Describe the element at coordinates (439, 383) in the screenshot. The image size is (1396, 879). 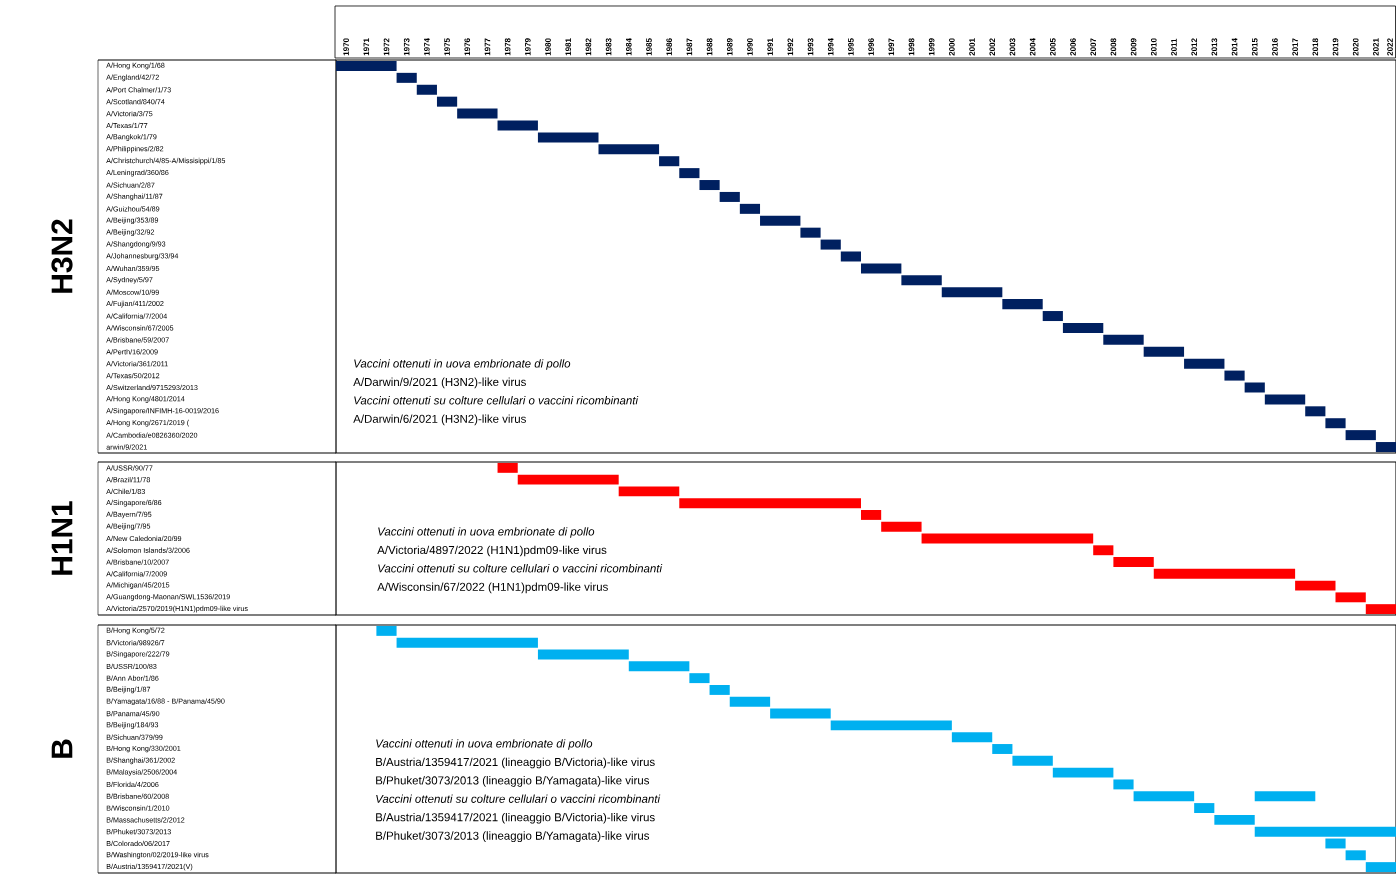
I see `annotation: A/Darwin/9/2021 (H3N2)-like virus` at that location.